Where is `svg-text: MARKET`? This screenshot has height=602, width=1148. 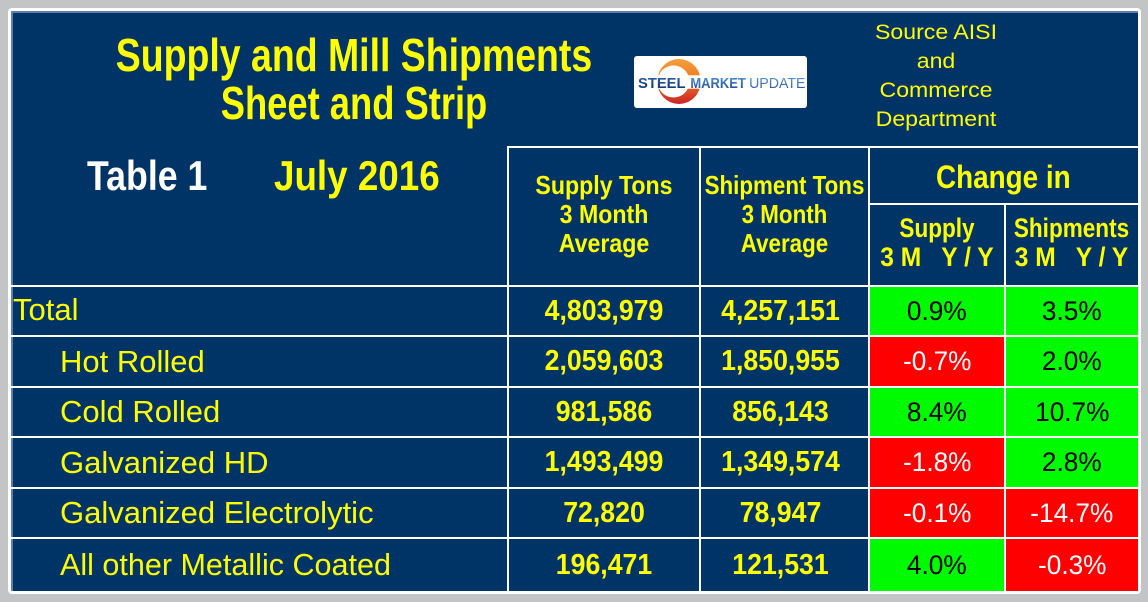 svg-text: MARKET is located at coordinates (718, 84).